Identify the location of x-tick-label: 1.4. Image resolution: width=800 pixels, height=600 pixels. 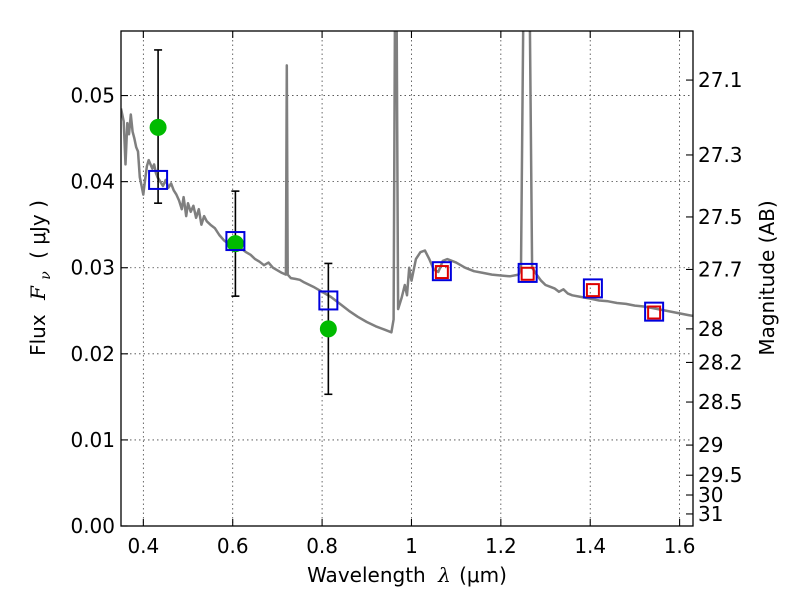
(590, 546).